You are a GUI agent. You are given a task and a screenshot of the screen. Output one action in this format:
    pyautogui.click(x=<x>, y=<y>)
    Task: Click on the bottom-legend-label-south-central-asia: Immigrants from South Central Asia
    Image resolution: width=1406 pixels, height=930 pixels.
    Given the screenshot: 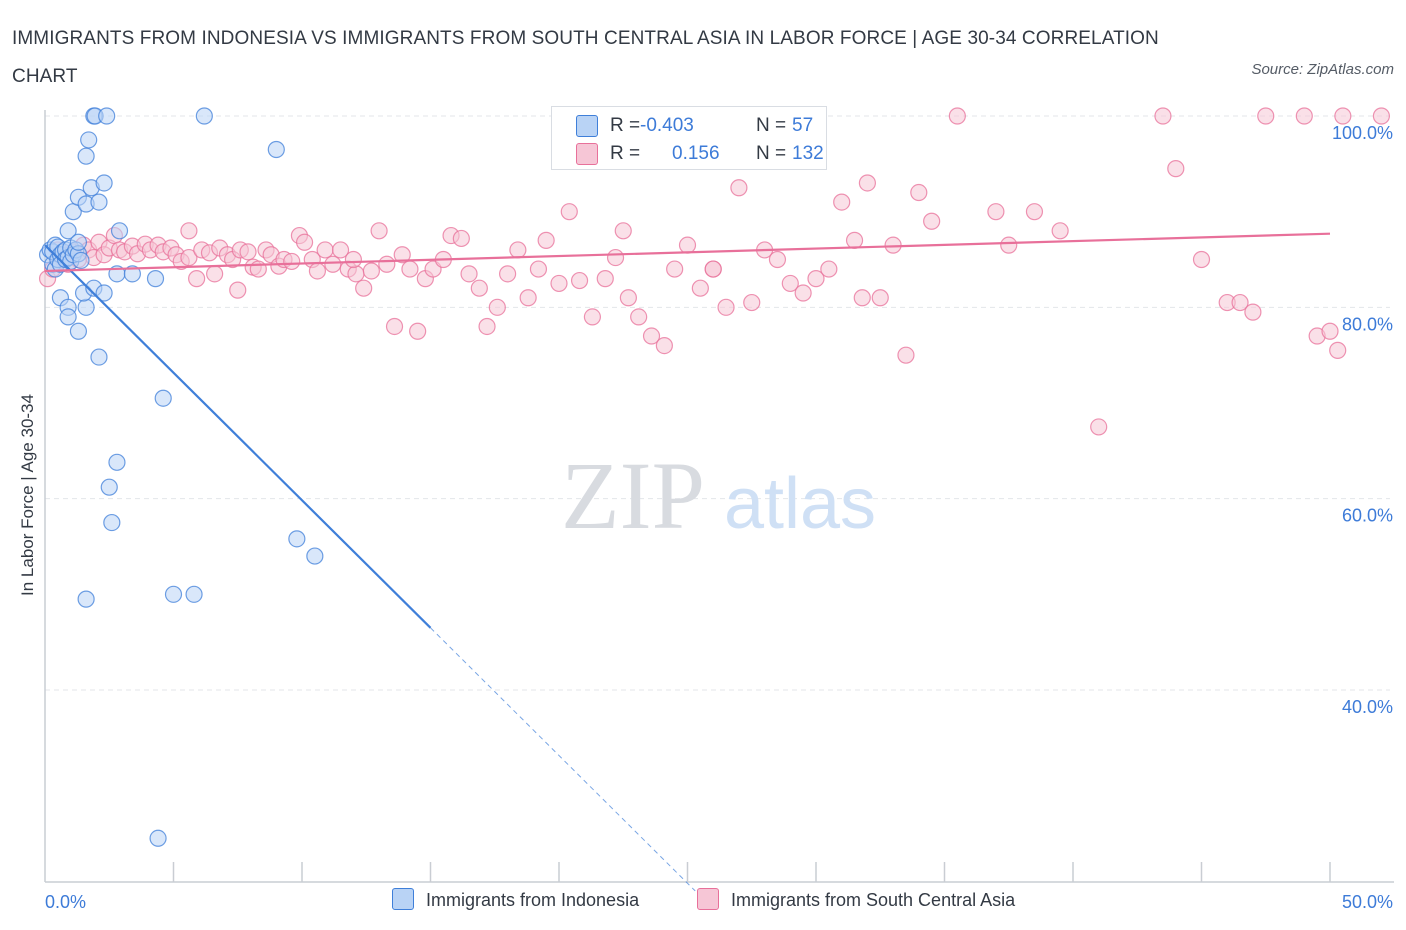 What is the action you would take?
    pyautogui.click(x=873, y=900)
    